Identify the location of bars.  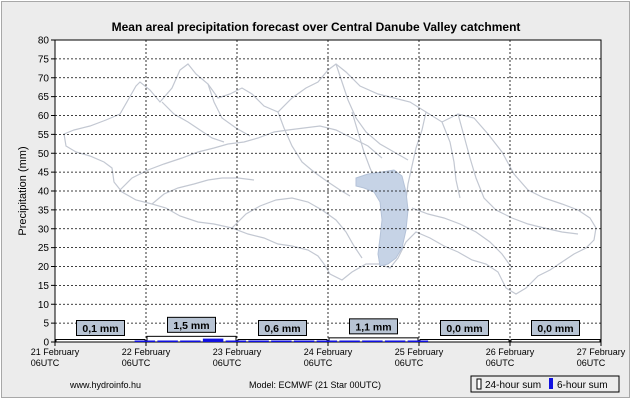
(328, 339).